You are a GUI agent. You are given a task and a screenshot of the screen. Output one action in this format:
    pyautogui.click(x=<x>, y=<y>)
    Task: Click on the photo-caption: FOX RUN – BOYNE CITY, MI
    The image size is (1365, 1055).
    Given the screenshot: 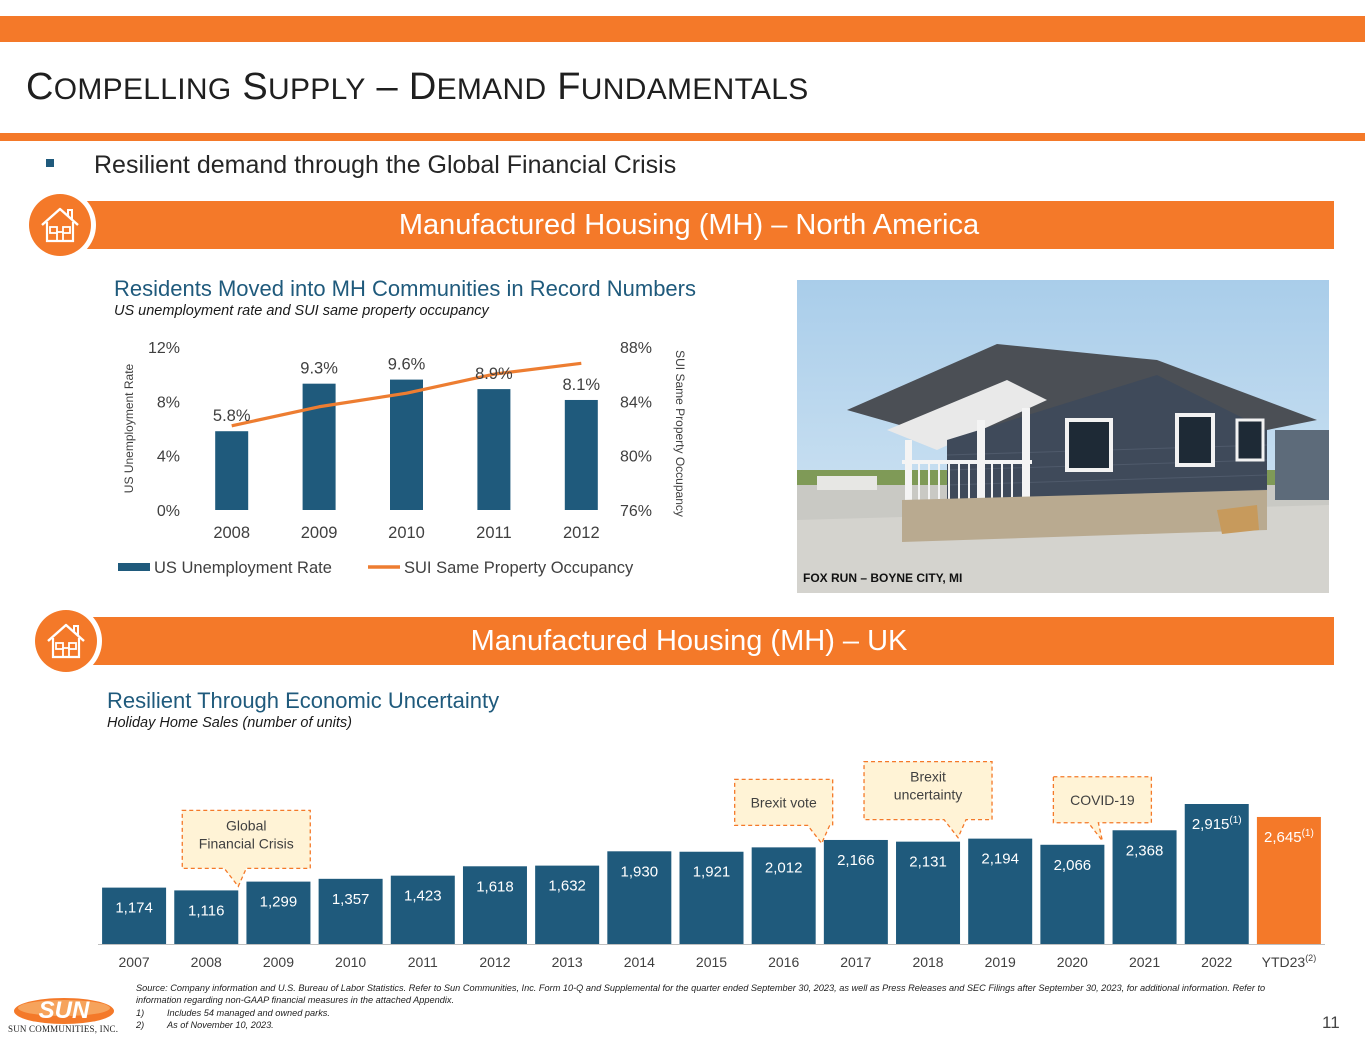 What is the action you would take?
    pyautogui.click(x=883, y=578)
    